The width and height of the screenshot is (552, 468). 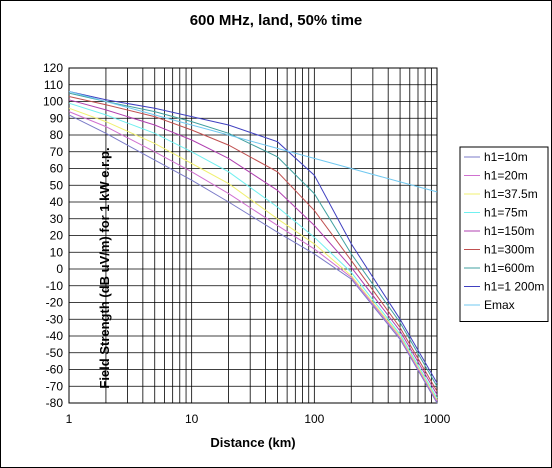 What do you see at coordinates (509, 268) in the screenshot?
I see `legend-label: h1=600m` at bounding box center [509, 268].